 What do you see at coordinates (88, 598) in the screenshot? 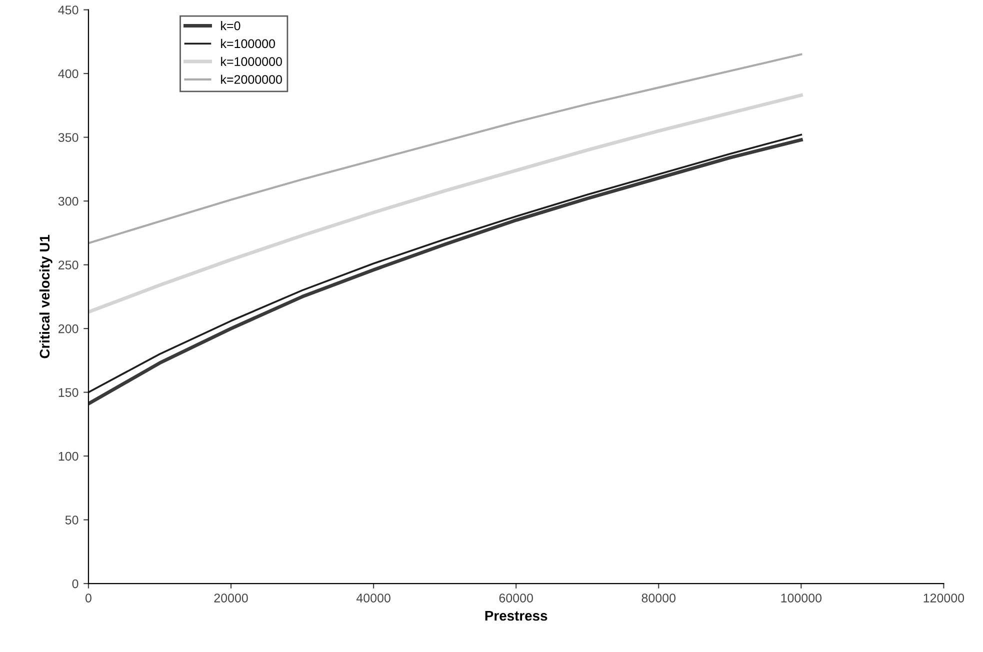
I see `x-tick-label: 0` at bounding box center [88, 598].